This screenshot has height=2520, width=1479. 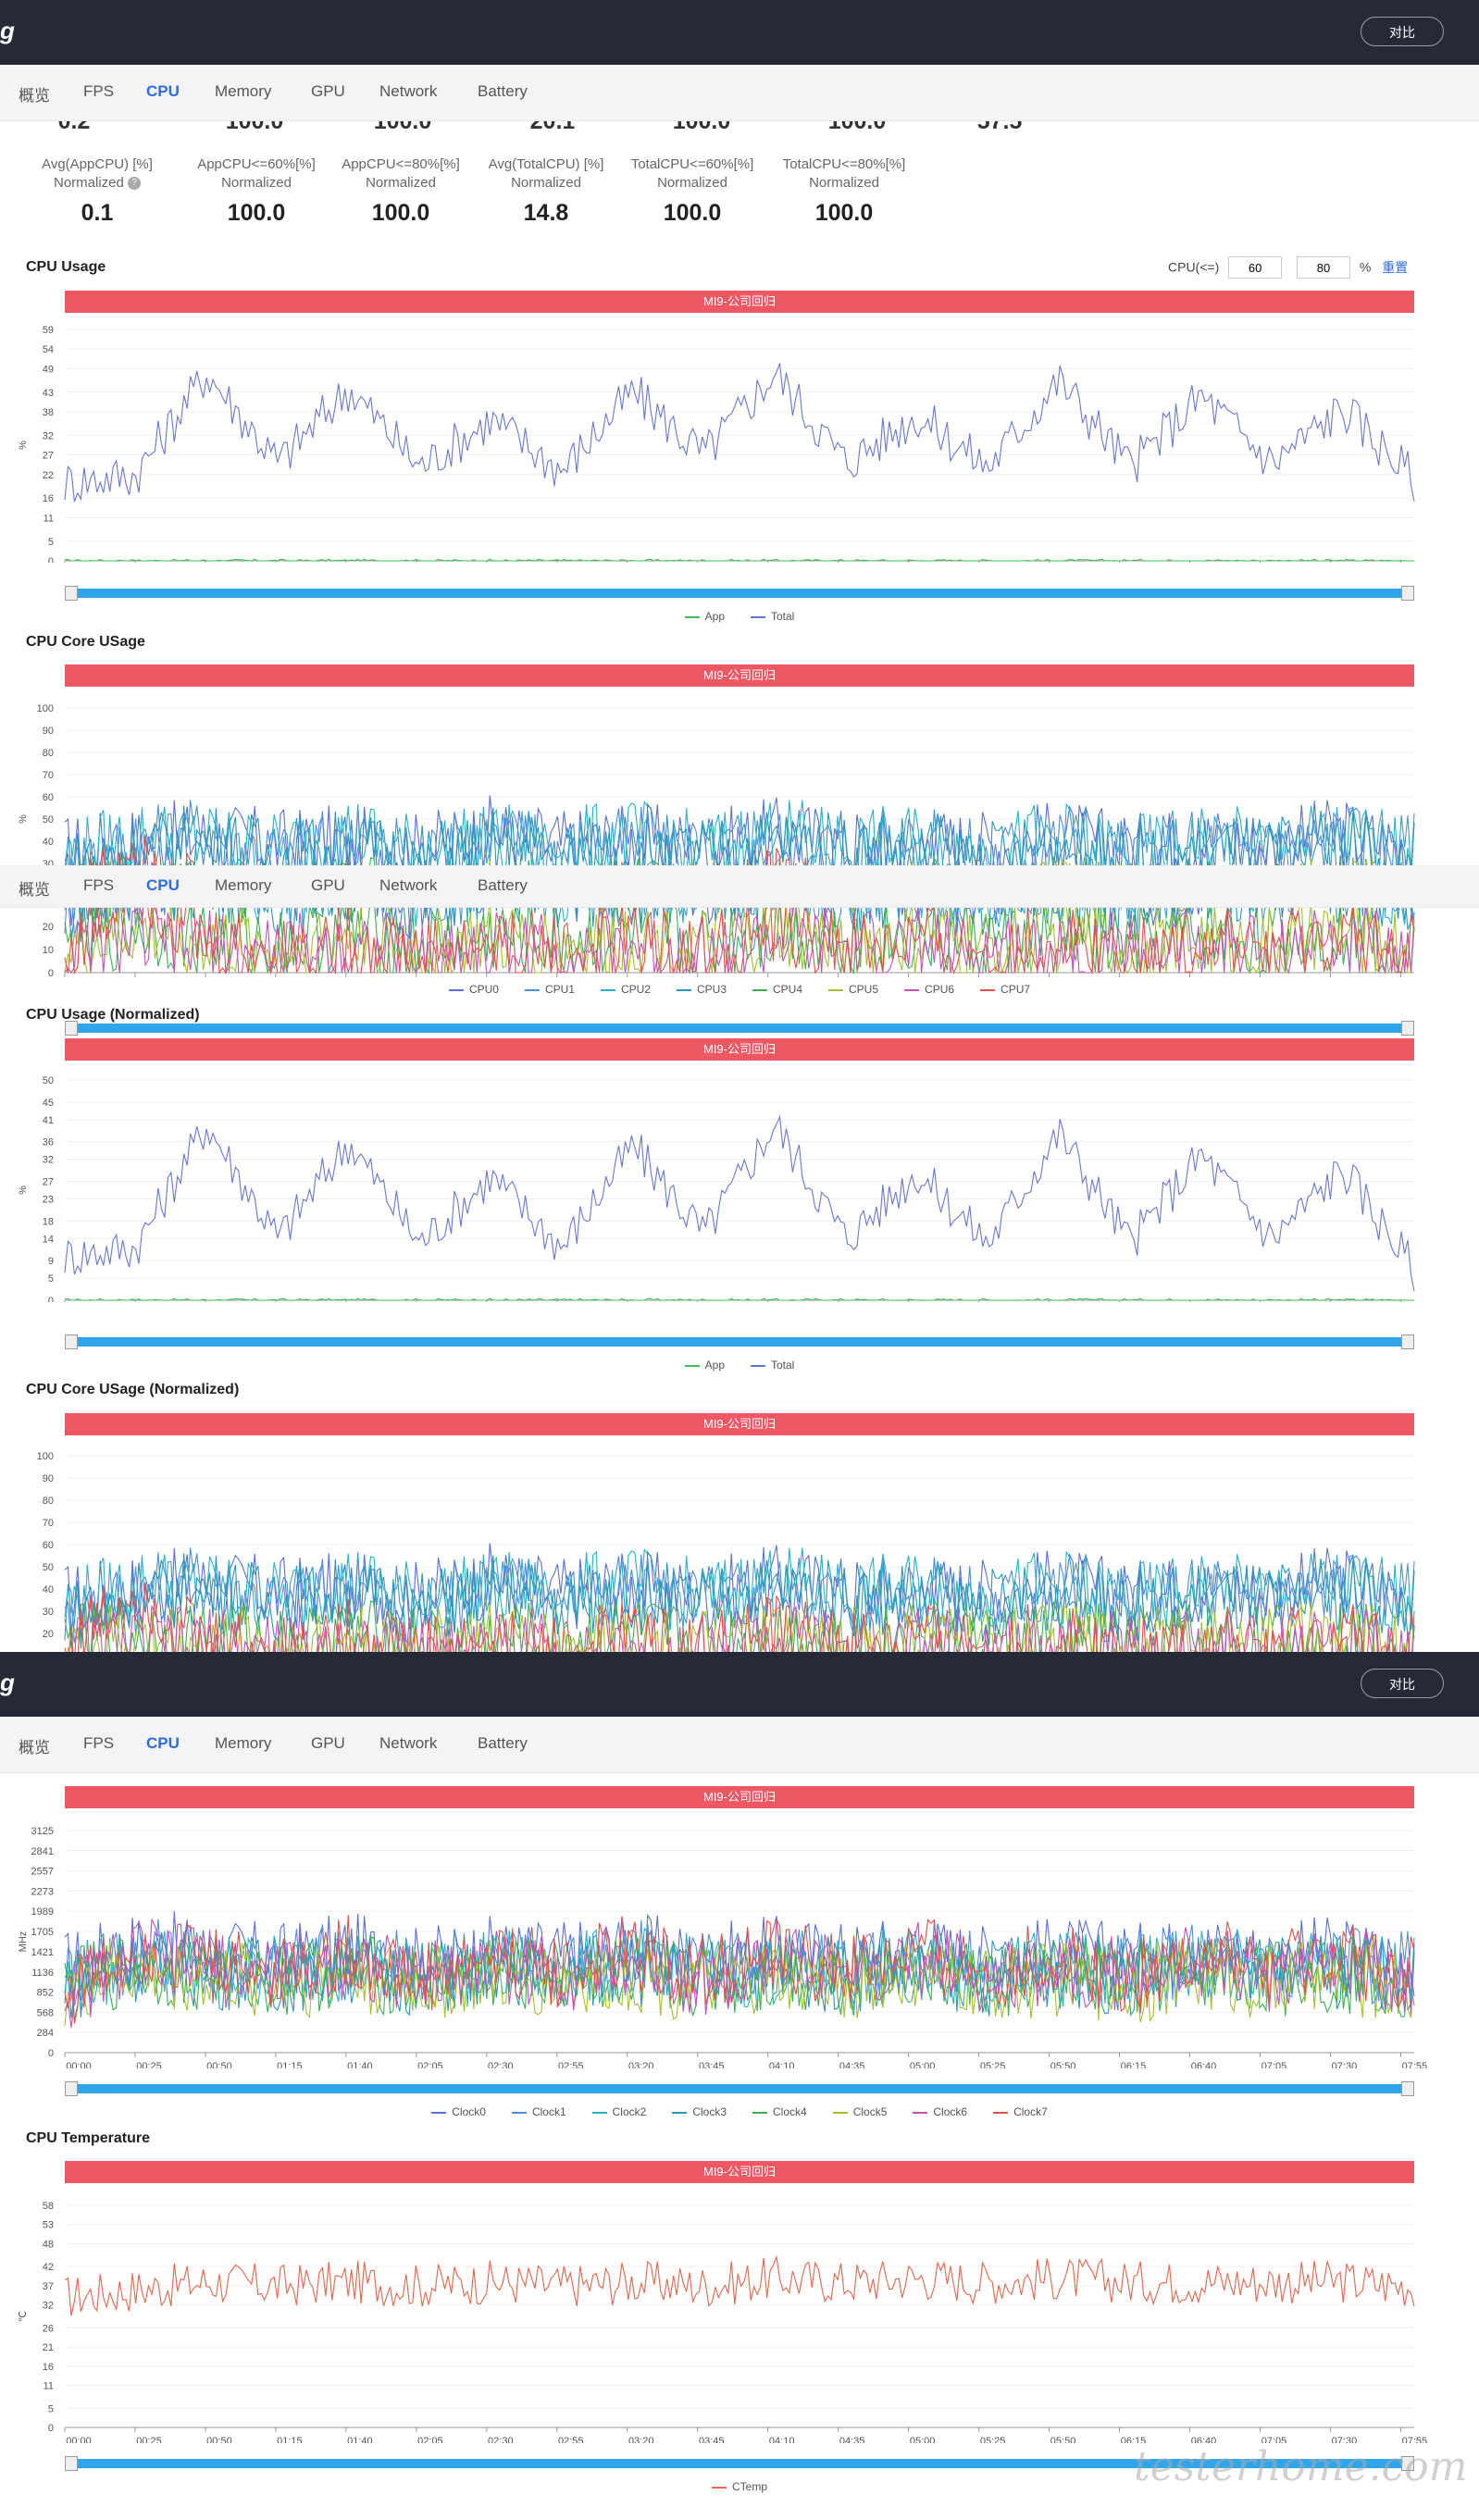 I want to click on legend-item: CPU3, so click(x=701, y=989).